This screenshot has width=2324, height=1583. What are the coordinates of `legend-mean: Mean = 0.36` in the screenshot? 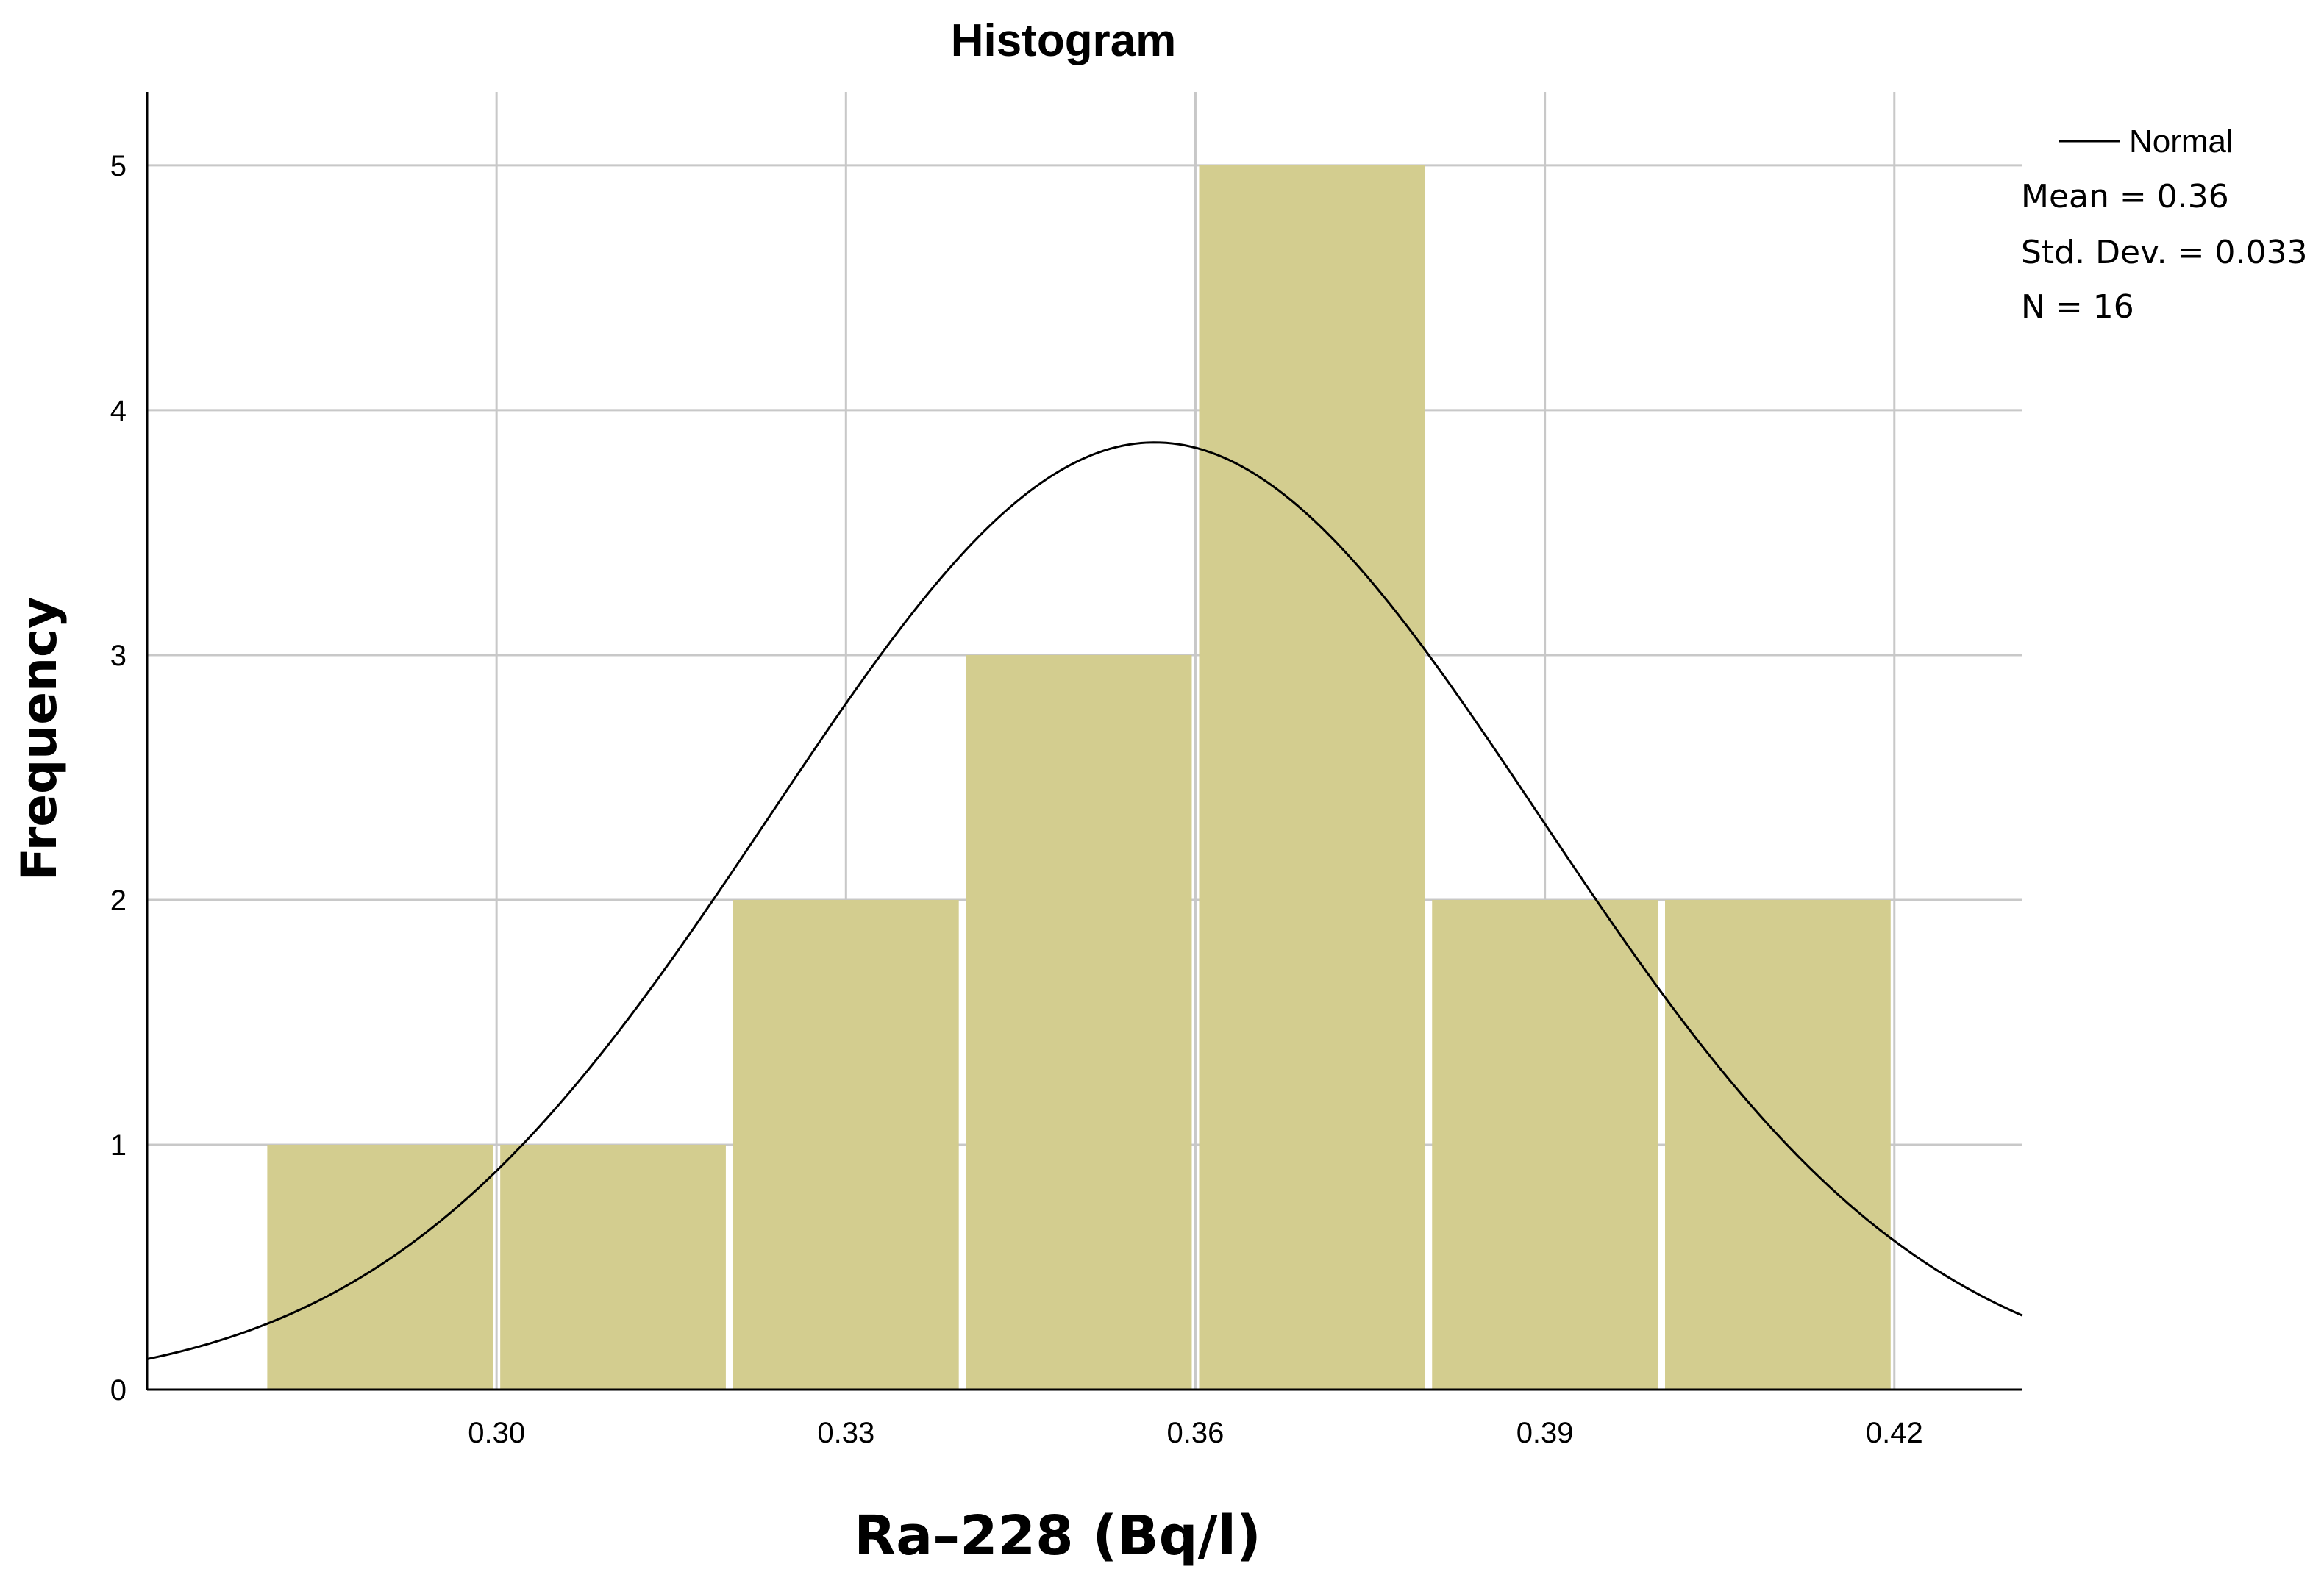 It's located at (2125, 196).